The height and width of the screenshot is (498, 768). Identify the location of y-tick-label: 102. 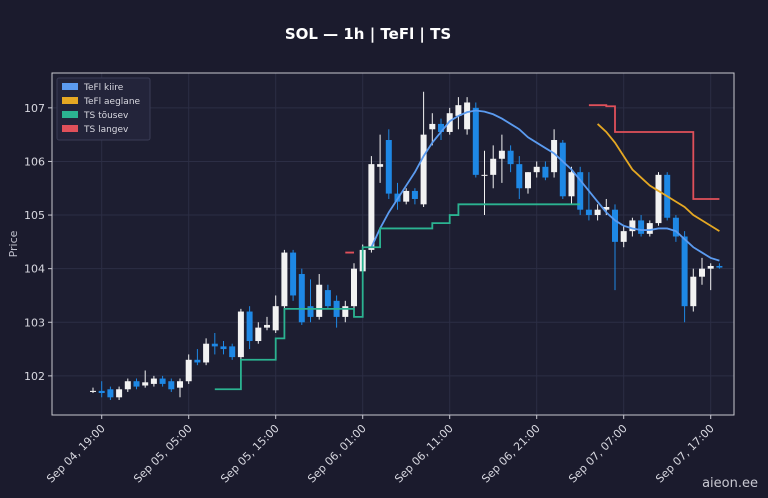
(34, 376).